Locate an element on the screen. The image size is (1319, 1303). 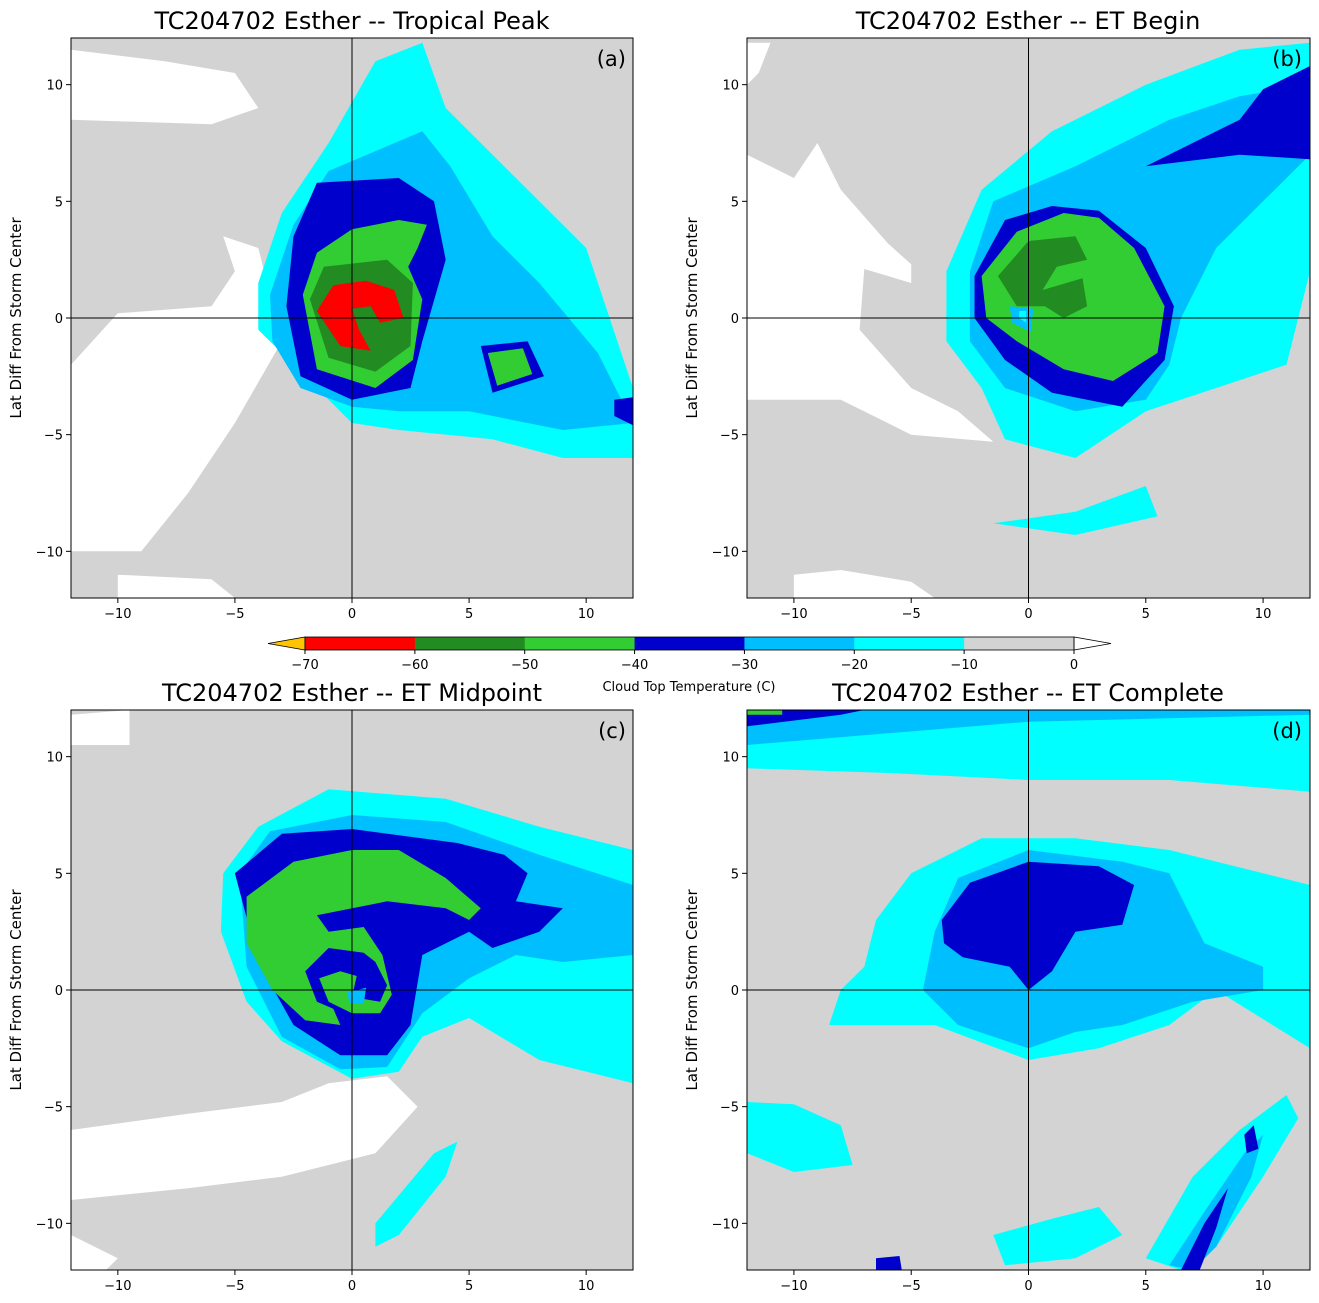
panel-a-ylabel: Lat Diff From Storm Center is located at coordinates (16, 318).